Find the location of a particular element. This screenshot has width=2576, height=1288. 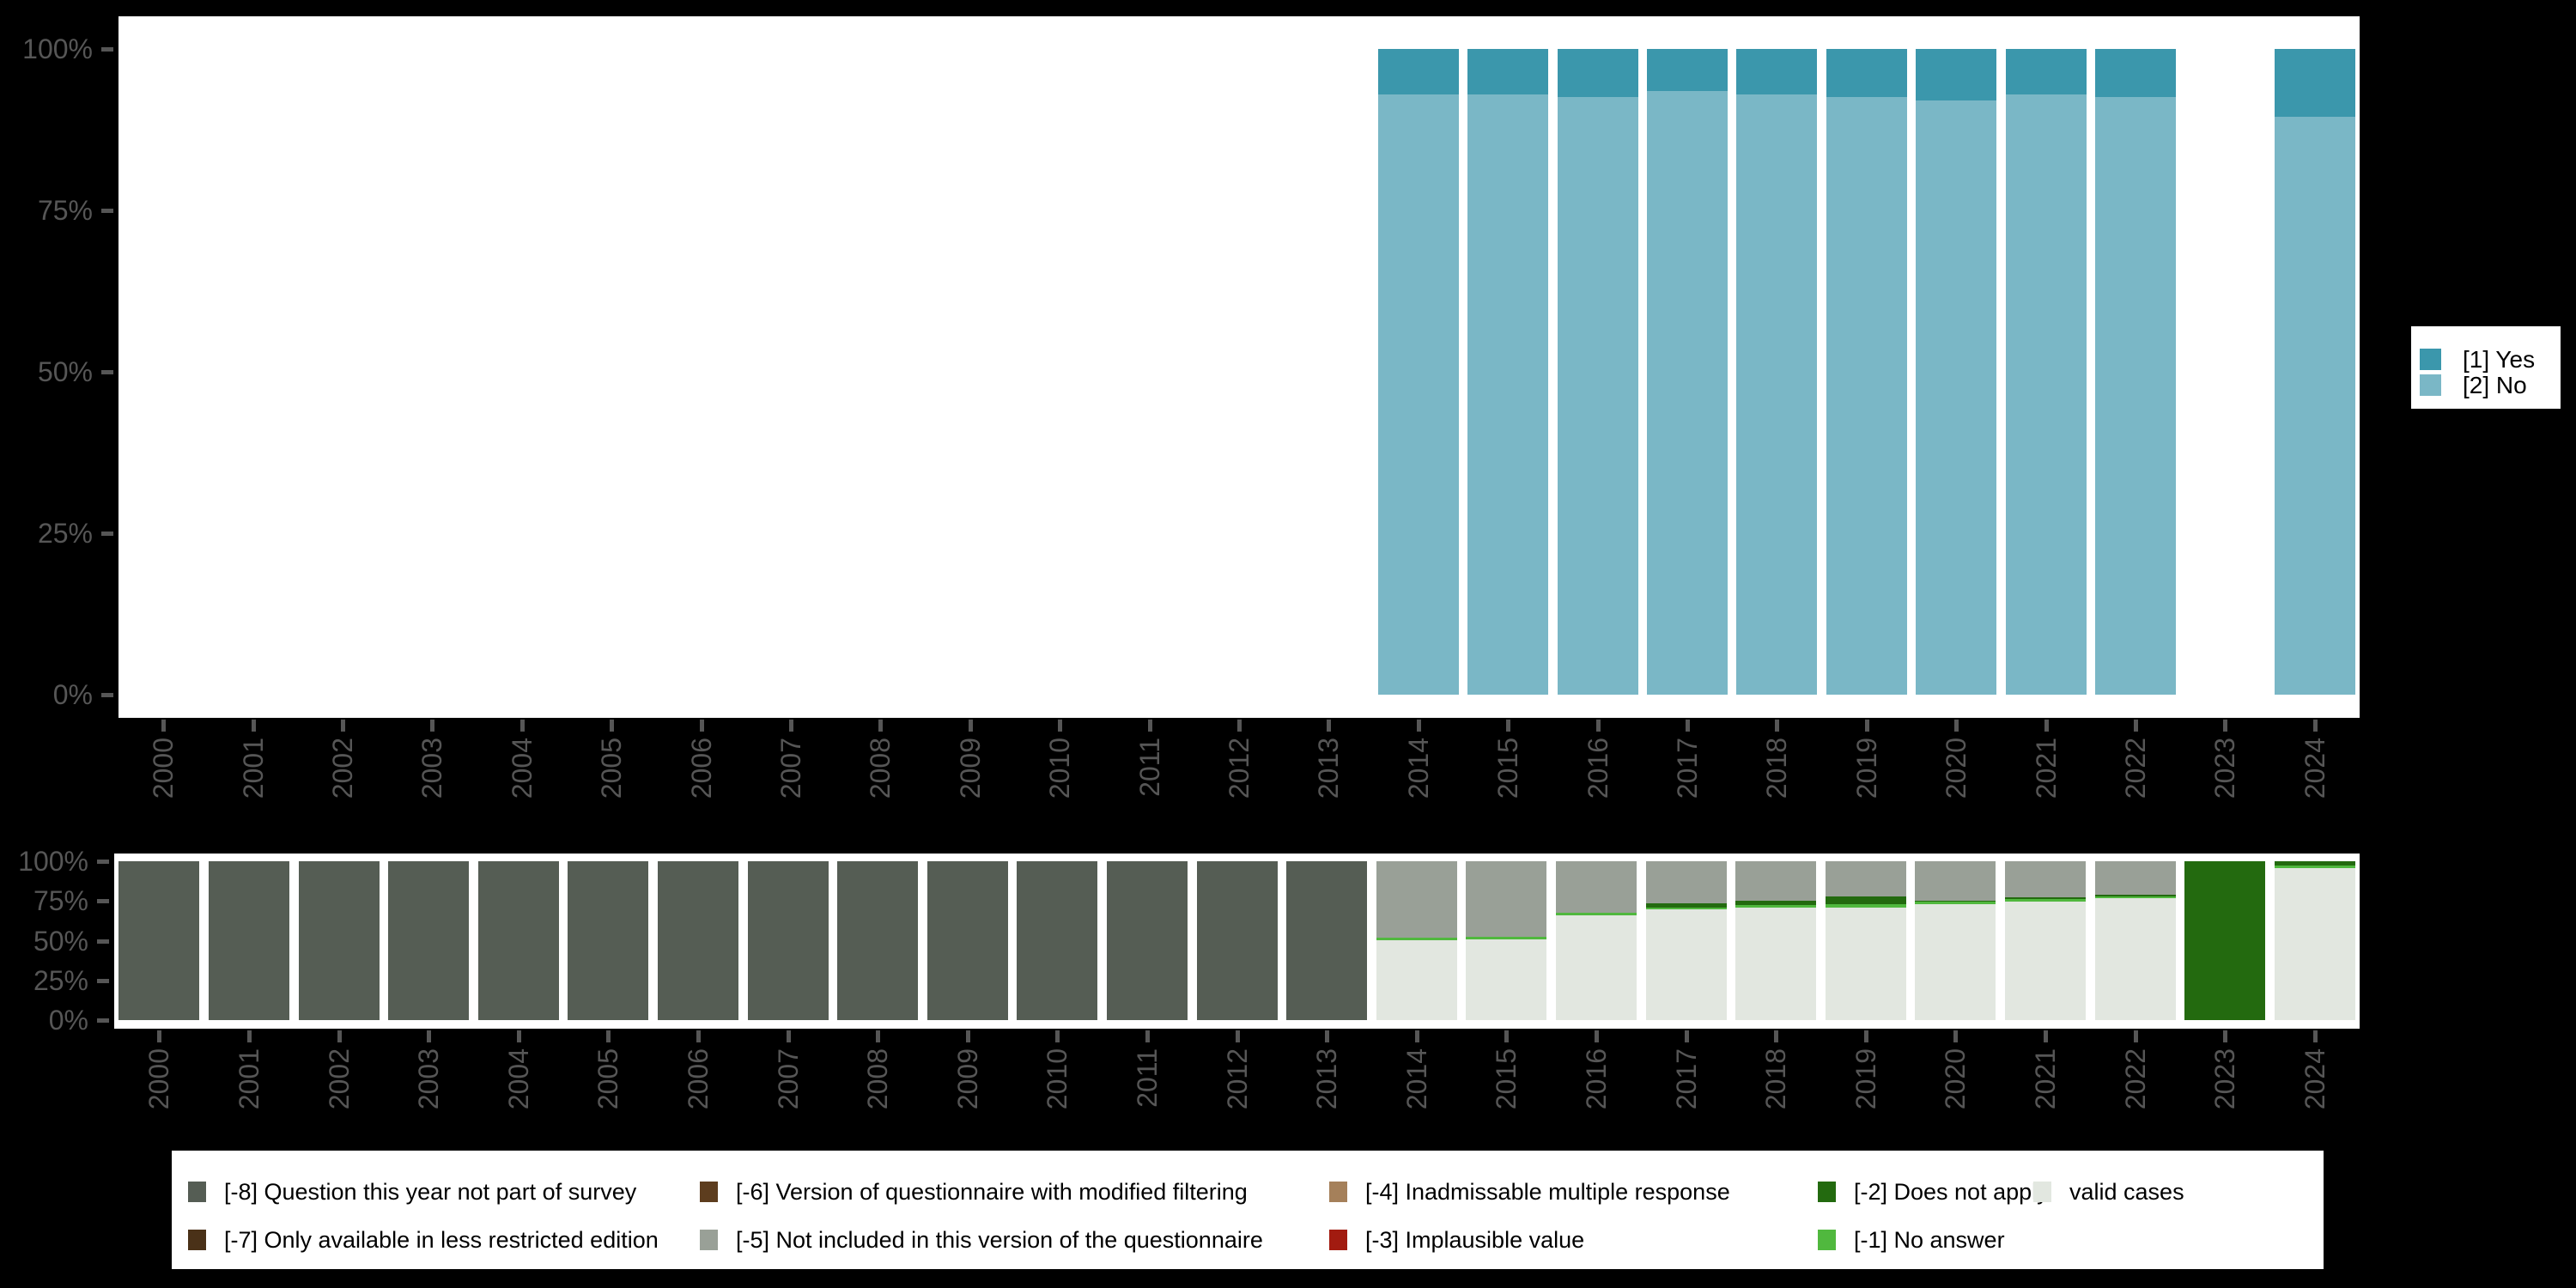

legend-item-label: valid cases is located at coordinates (2126, 1192).